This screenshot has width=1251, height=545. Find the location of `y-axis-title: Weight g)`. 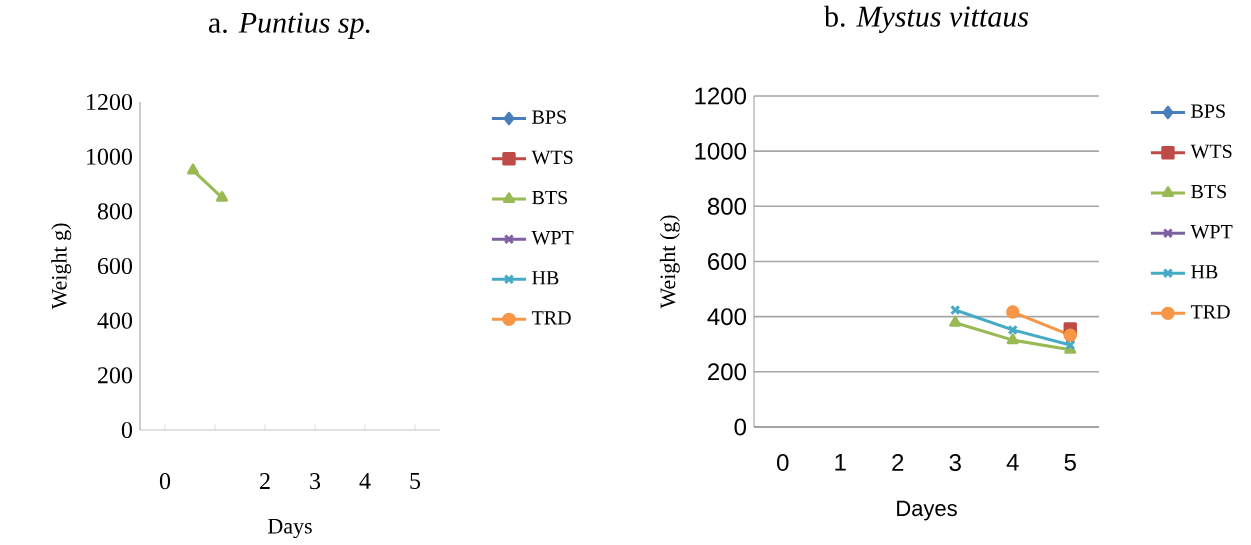

y-axis-title: Weight g) is located at coordinates (61, 266).